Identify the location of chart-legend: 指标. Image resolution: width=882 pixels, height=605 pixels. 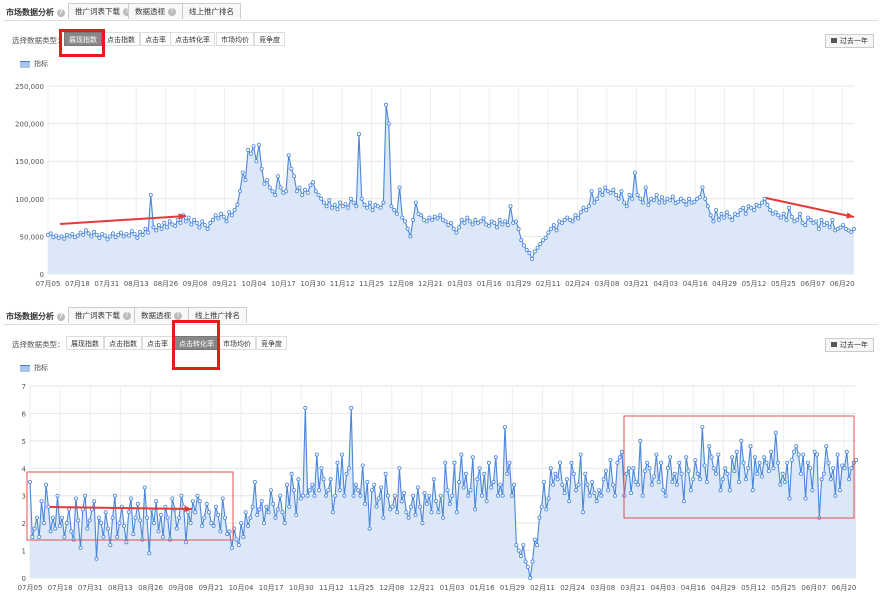
(34, 368).